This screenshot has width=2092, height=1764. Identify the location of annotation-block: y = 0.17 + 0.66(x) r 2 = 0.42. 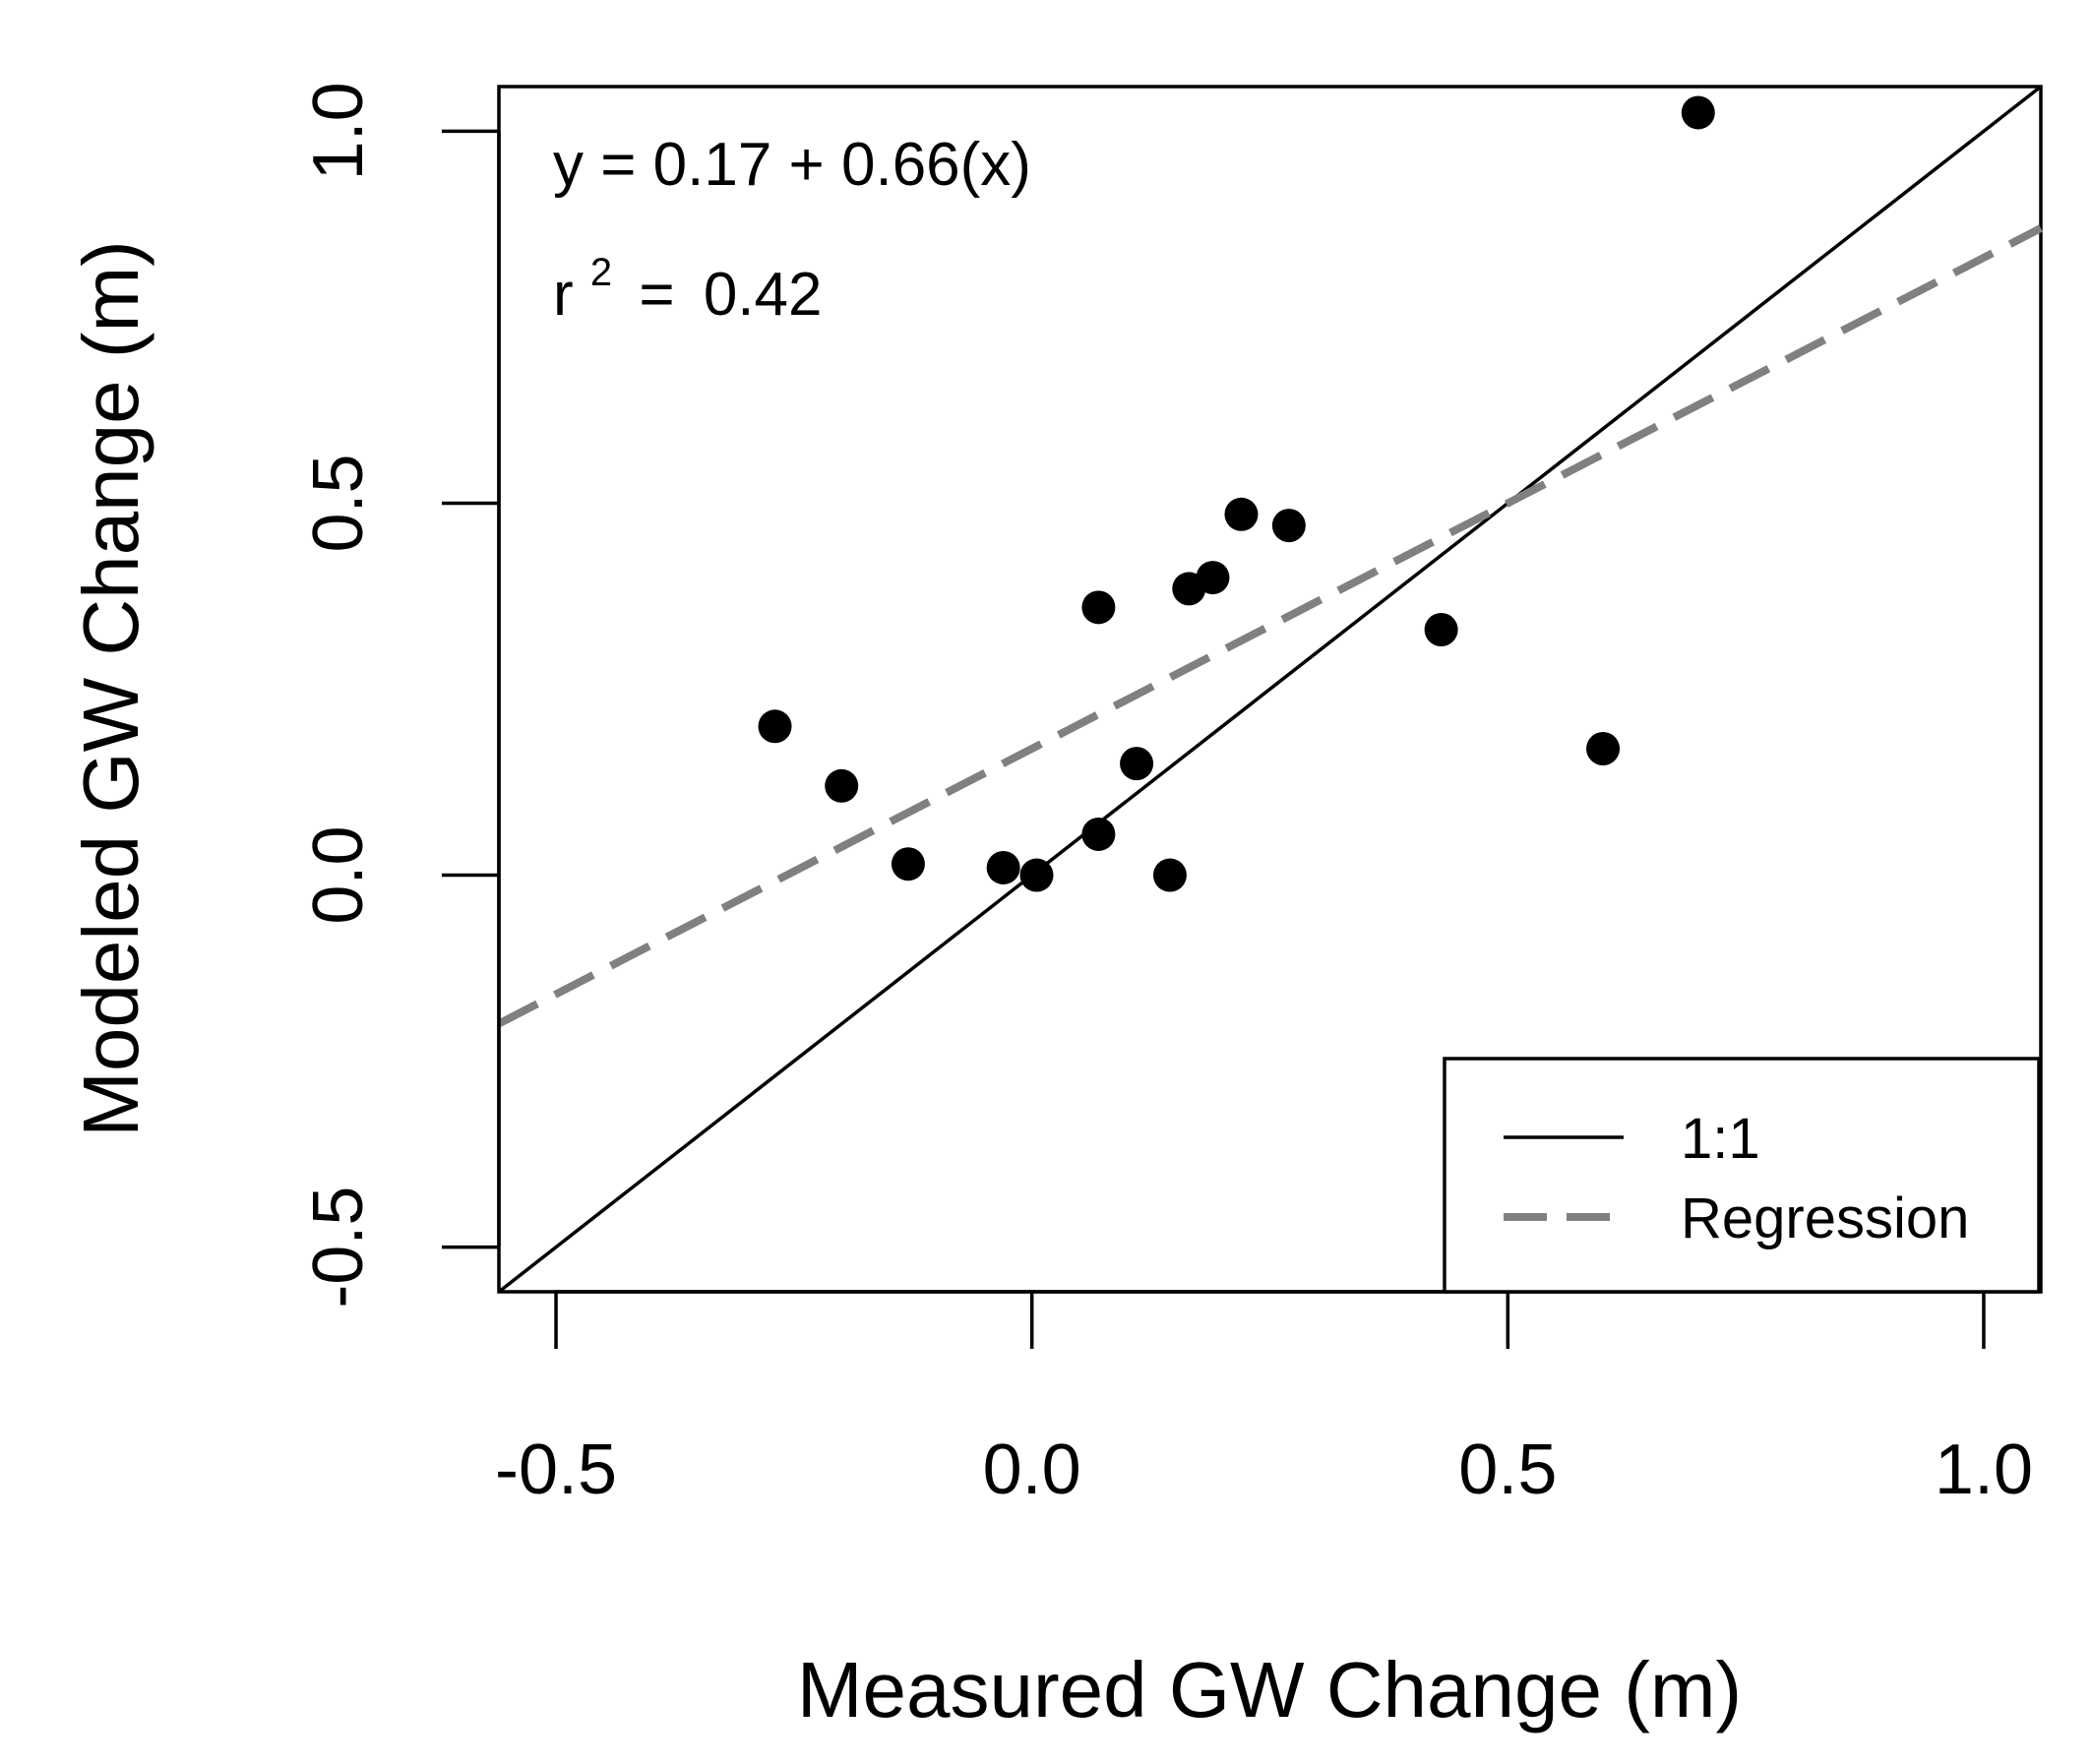
(792, 230).